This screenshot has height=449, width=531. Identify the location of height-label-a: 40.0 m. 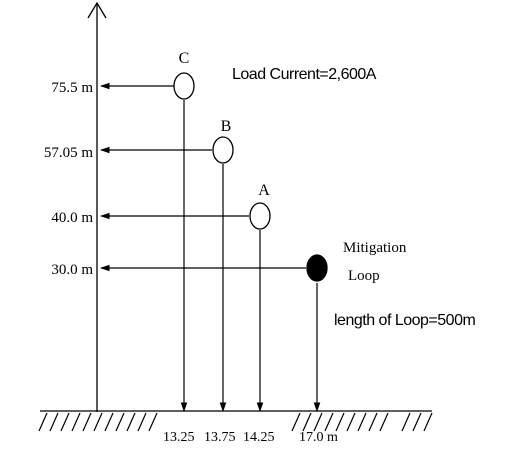
(72, 218).